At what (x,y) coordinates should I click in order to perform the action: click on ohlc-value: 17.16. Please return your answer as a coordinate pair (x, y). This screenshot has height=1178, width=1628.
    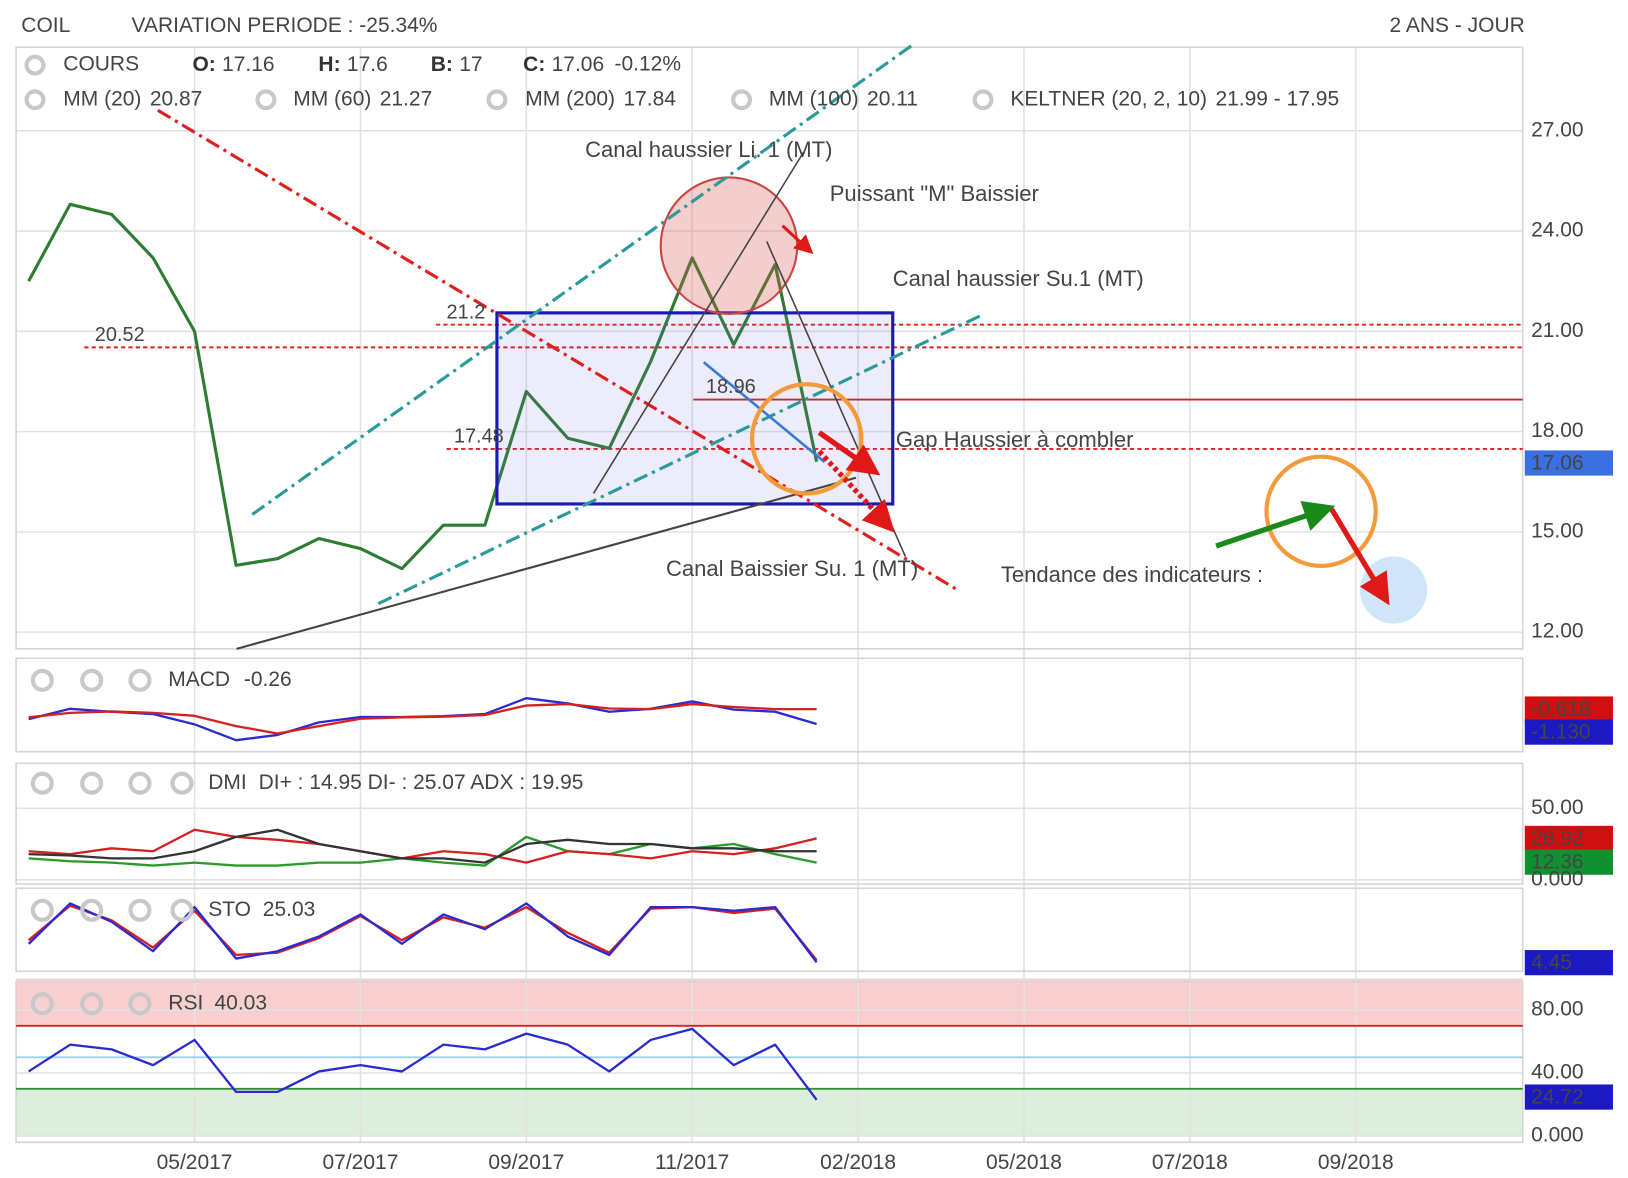
    Looking at the image, I should click on (248, 64).